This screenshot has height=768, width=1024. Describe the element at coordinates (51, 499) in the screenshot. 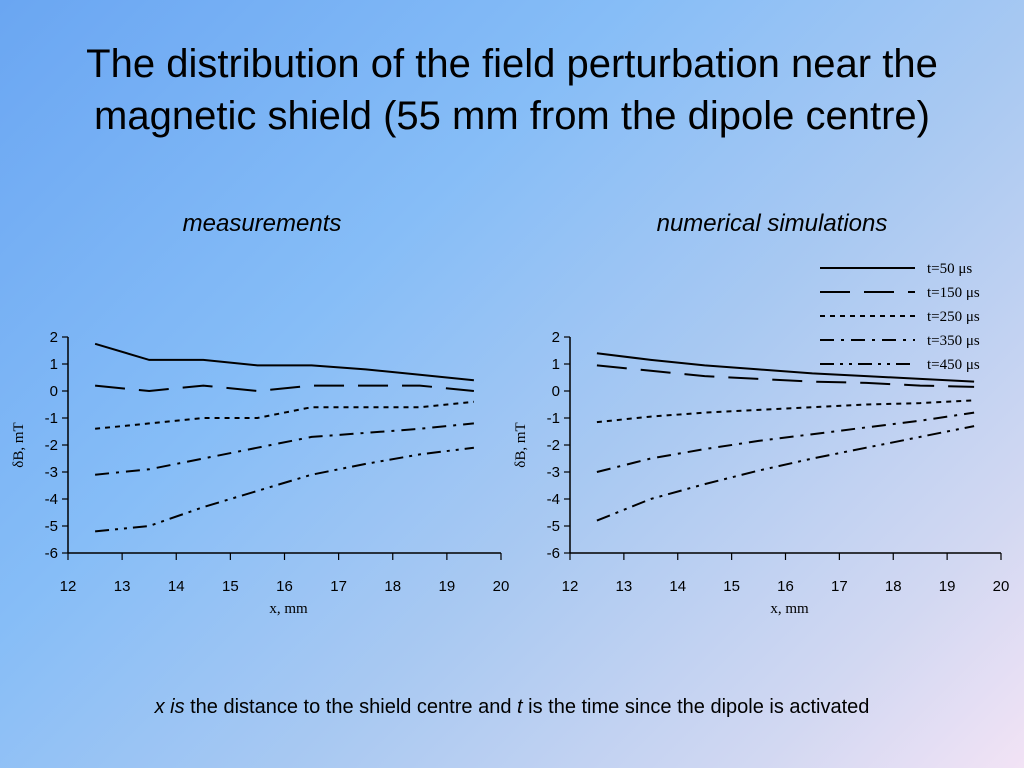

I see `left-y-tick-label: -4` at that location.